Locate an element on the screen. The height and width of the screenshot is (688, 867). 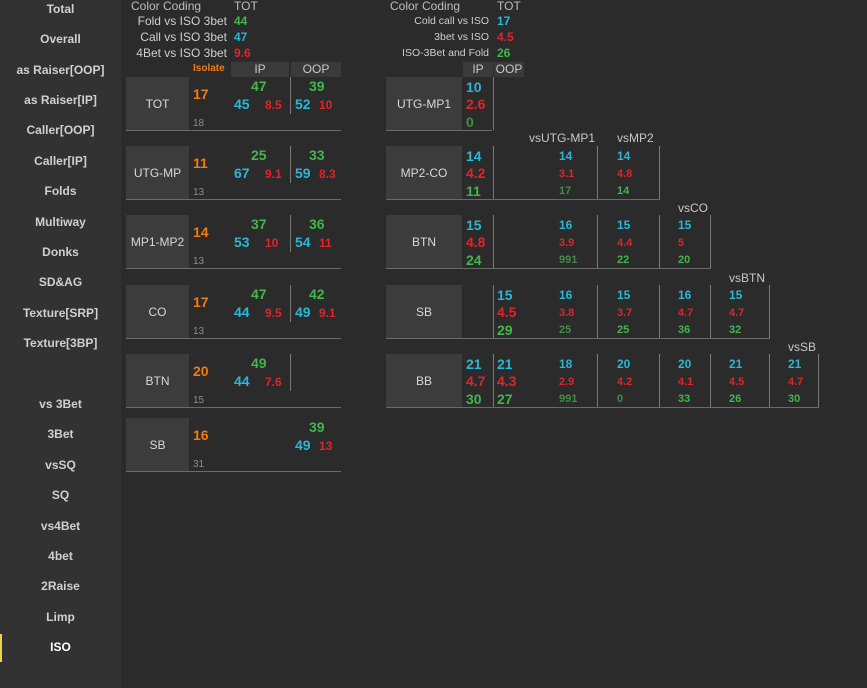
legend-label: Cold call vs ISO is located at coordinates (451, 21).